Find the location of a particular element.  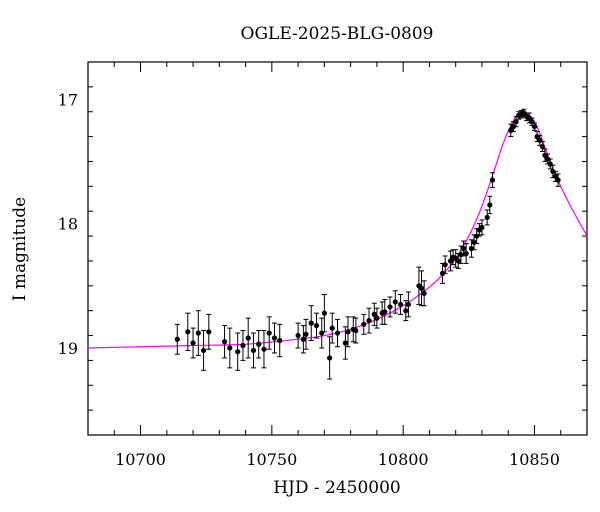

y-axis-label: I magnitude is located at coordinates (20, 249).